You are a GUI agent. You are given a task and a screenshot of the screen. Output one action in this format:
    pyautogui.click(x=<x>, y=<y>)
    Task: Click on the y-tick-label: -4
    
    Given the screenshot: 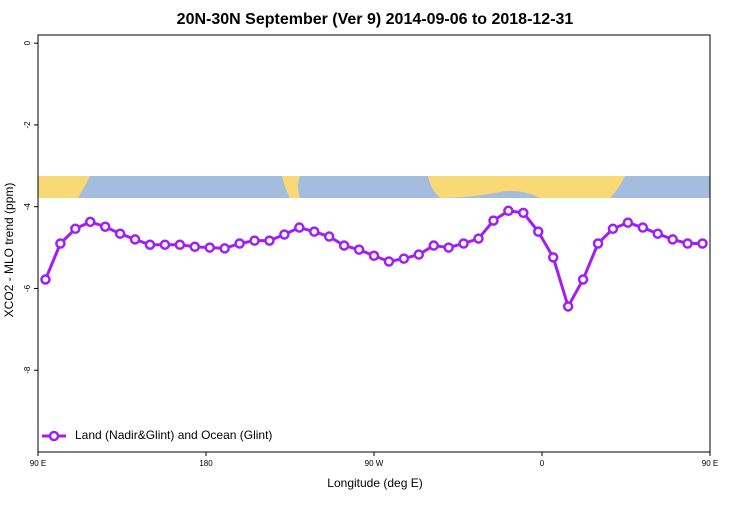 What is the action you would take?
    pyautogui.click(x=27, y=207)
    